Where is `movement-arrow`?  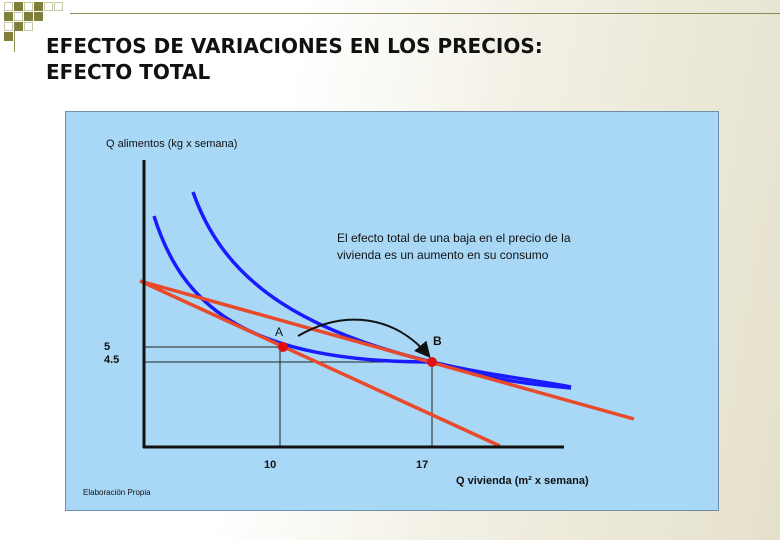
movement-arrow is located at coordinates (364, 338).